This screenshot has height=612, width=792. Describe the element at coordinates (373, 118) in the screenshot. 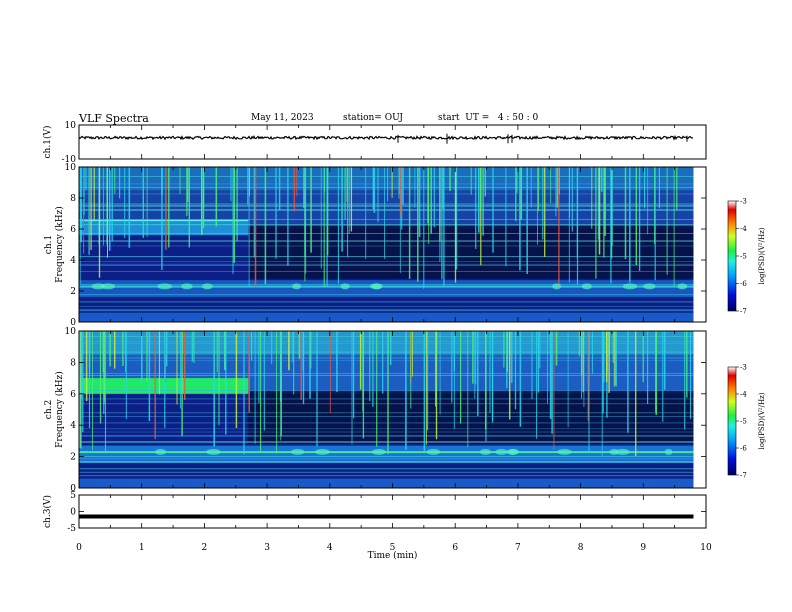

I see `station-label: station= OUJ` at that location.